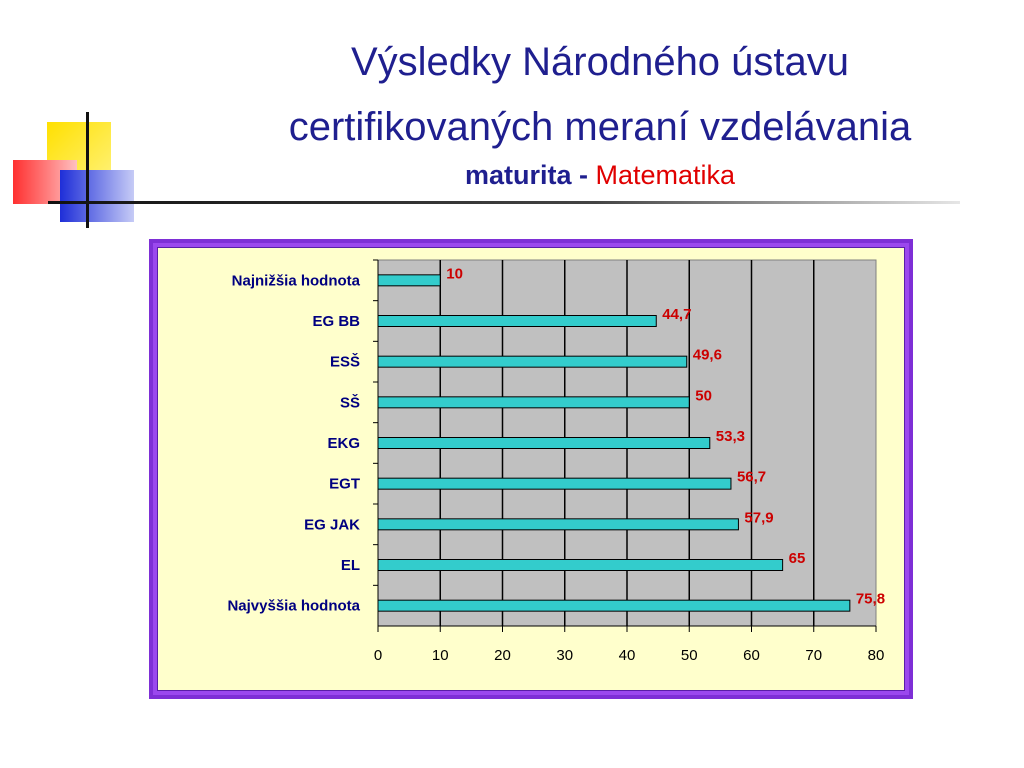 The image size is (1024, 768). Describe the element at coordinates (751, 477) in the screenshot. I see `data-label: 56,7` at that location.